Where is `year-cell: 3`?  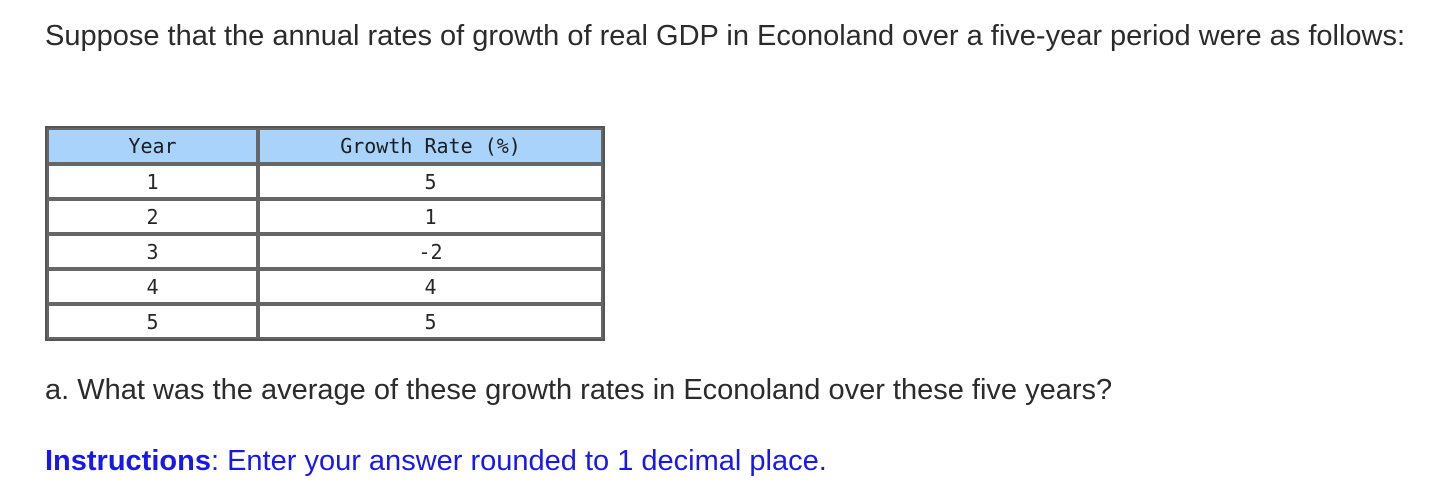 year-cell: 3 is located at coordinates (152, 251).